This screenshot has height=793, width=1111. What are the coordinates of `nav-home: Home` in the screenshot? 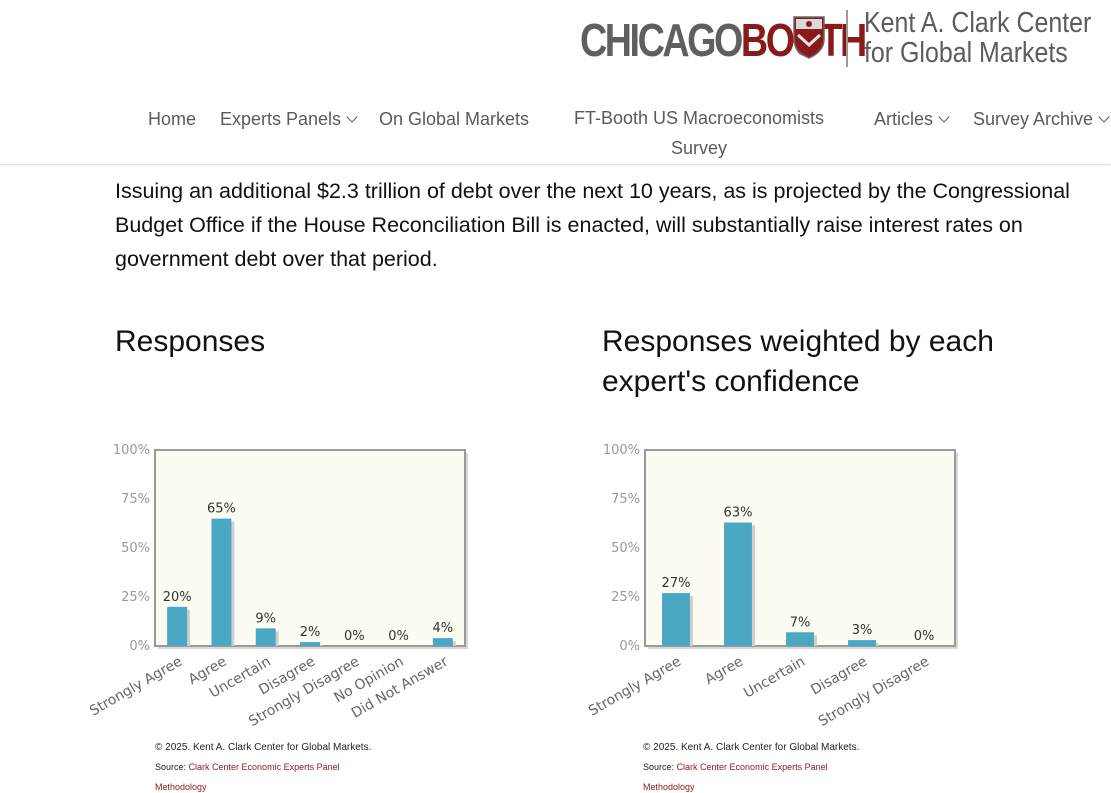 It's located at (172, 119).